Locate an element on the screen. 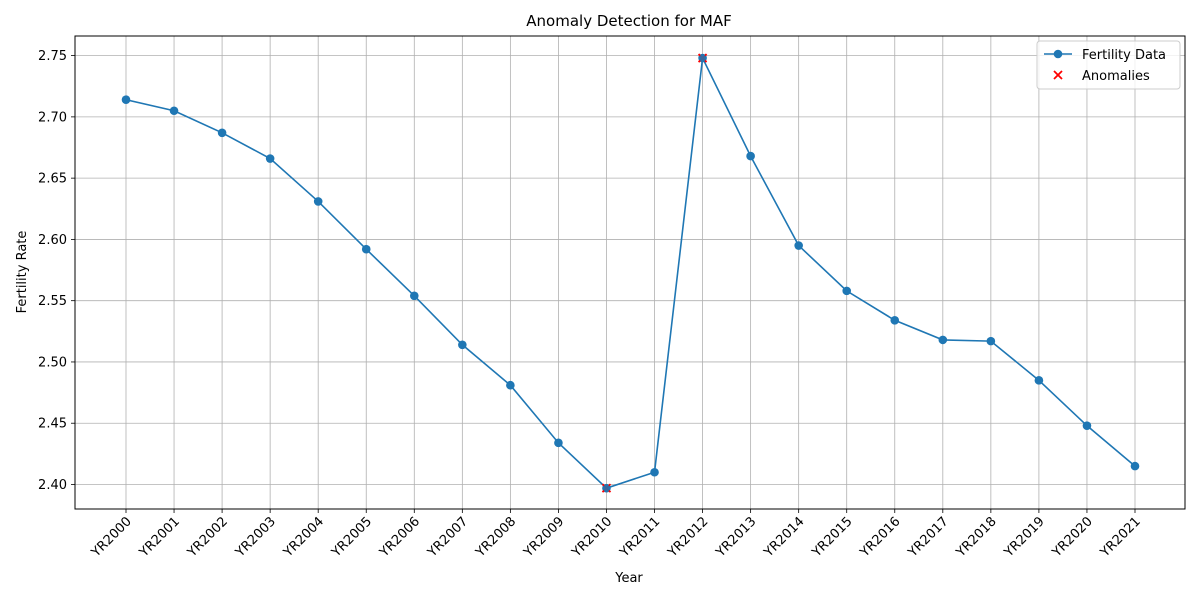 The image size is (1200, 604). legend-marker-swatch is located at coordinates (1058, 54).